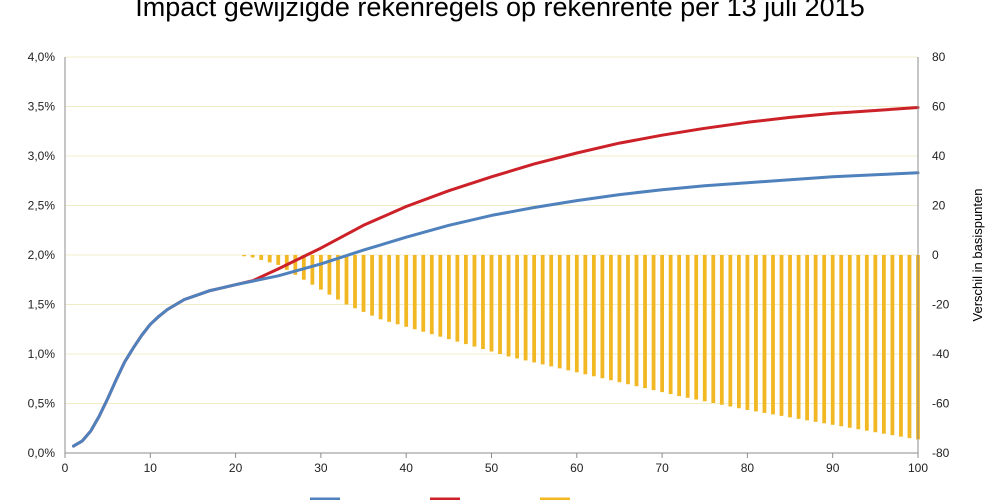  What do you see at coordinates (977, 255) in the screenshot?
I see `right-axis-title: Verschil in basispunten` at bounding box center [977, 255].